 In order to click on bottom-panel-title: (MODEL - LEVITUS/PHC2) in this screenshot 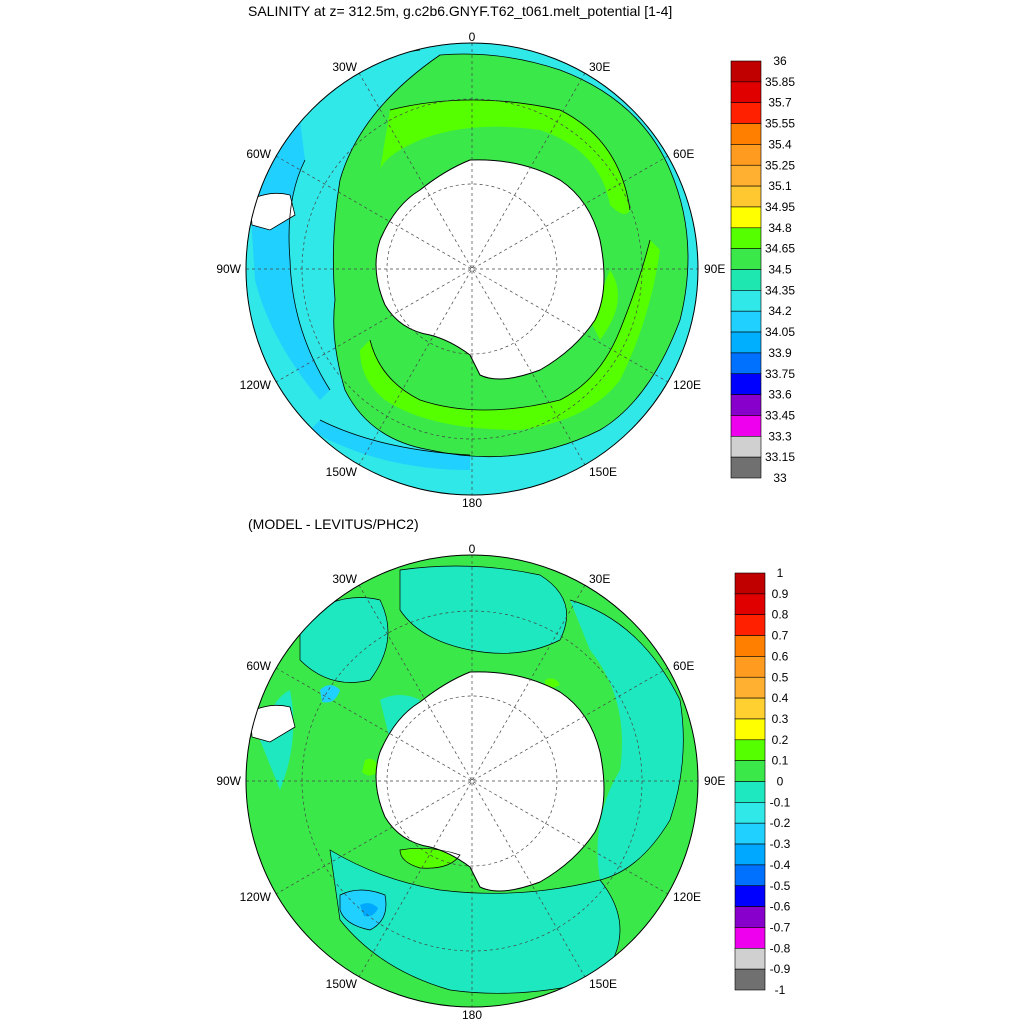, I will do `click(333, 524)`.